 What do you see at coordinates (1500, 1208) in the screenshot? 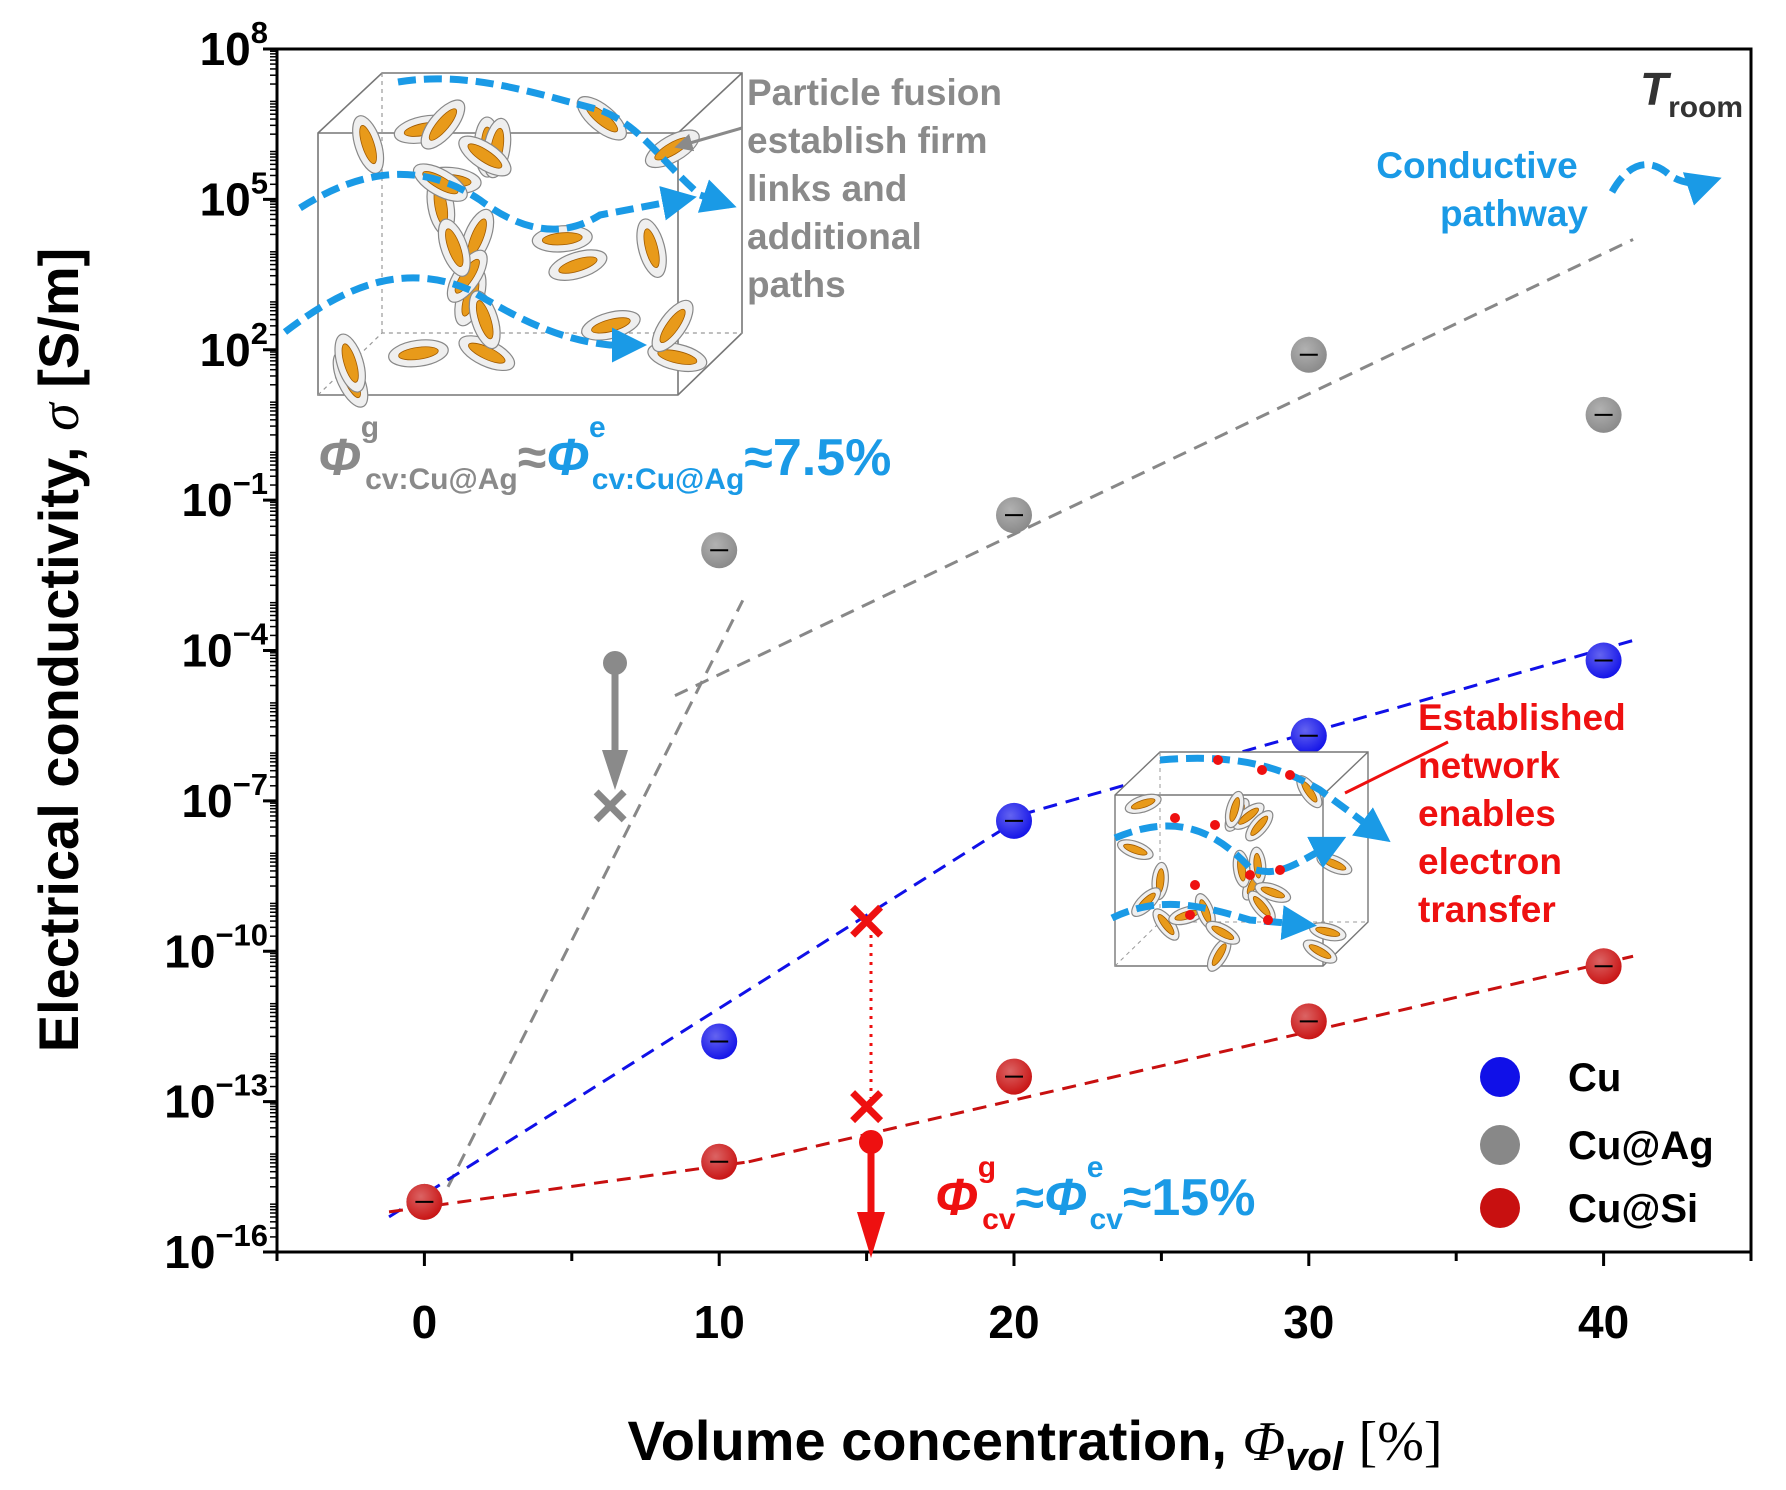
I see `legend-marker-cu-si` at bounding box center [1500, 1208].